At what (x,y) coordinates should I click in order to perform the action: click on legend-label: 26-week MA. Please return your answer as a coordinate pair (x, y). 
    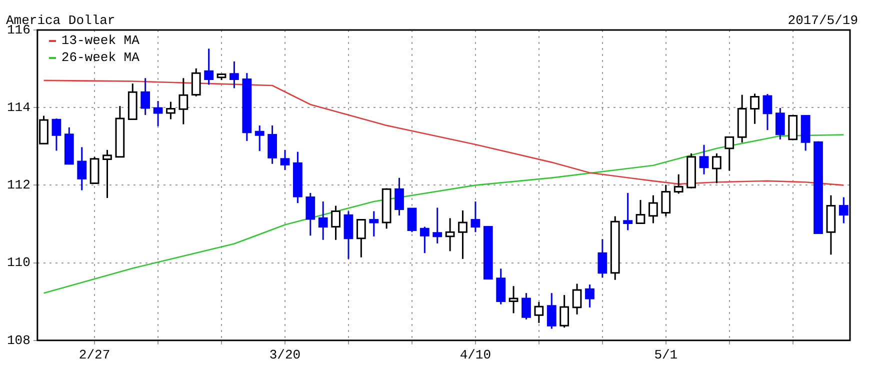
    Looking at the image, I should click on (100, 57).